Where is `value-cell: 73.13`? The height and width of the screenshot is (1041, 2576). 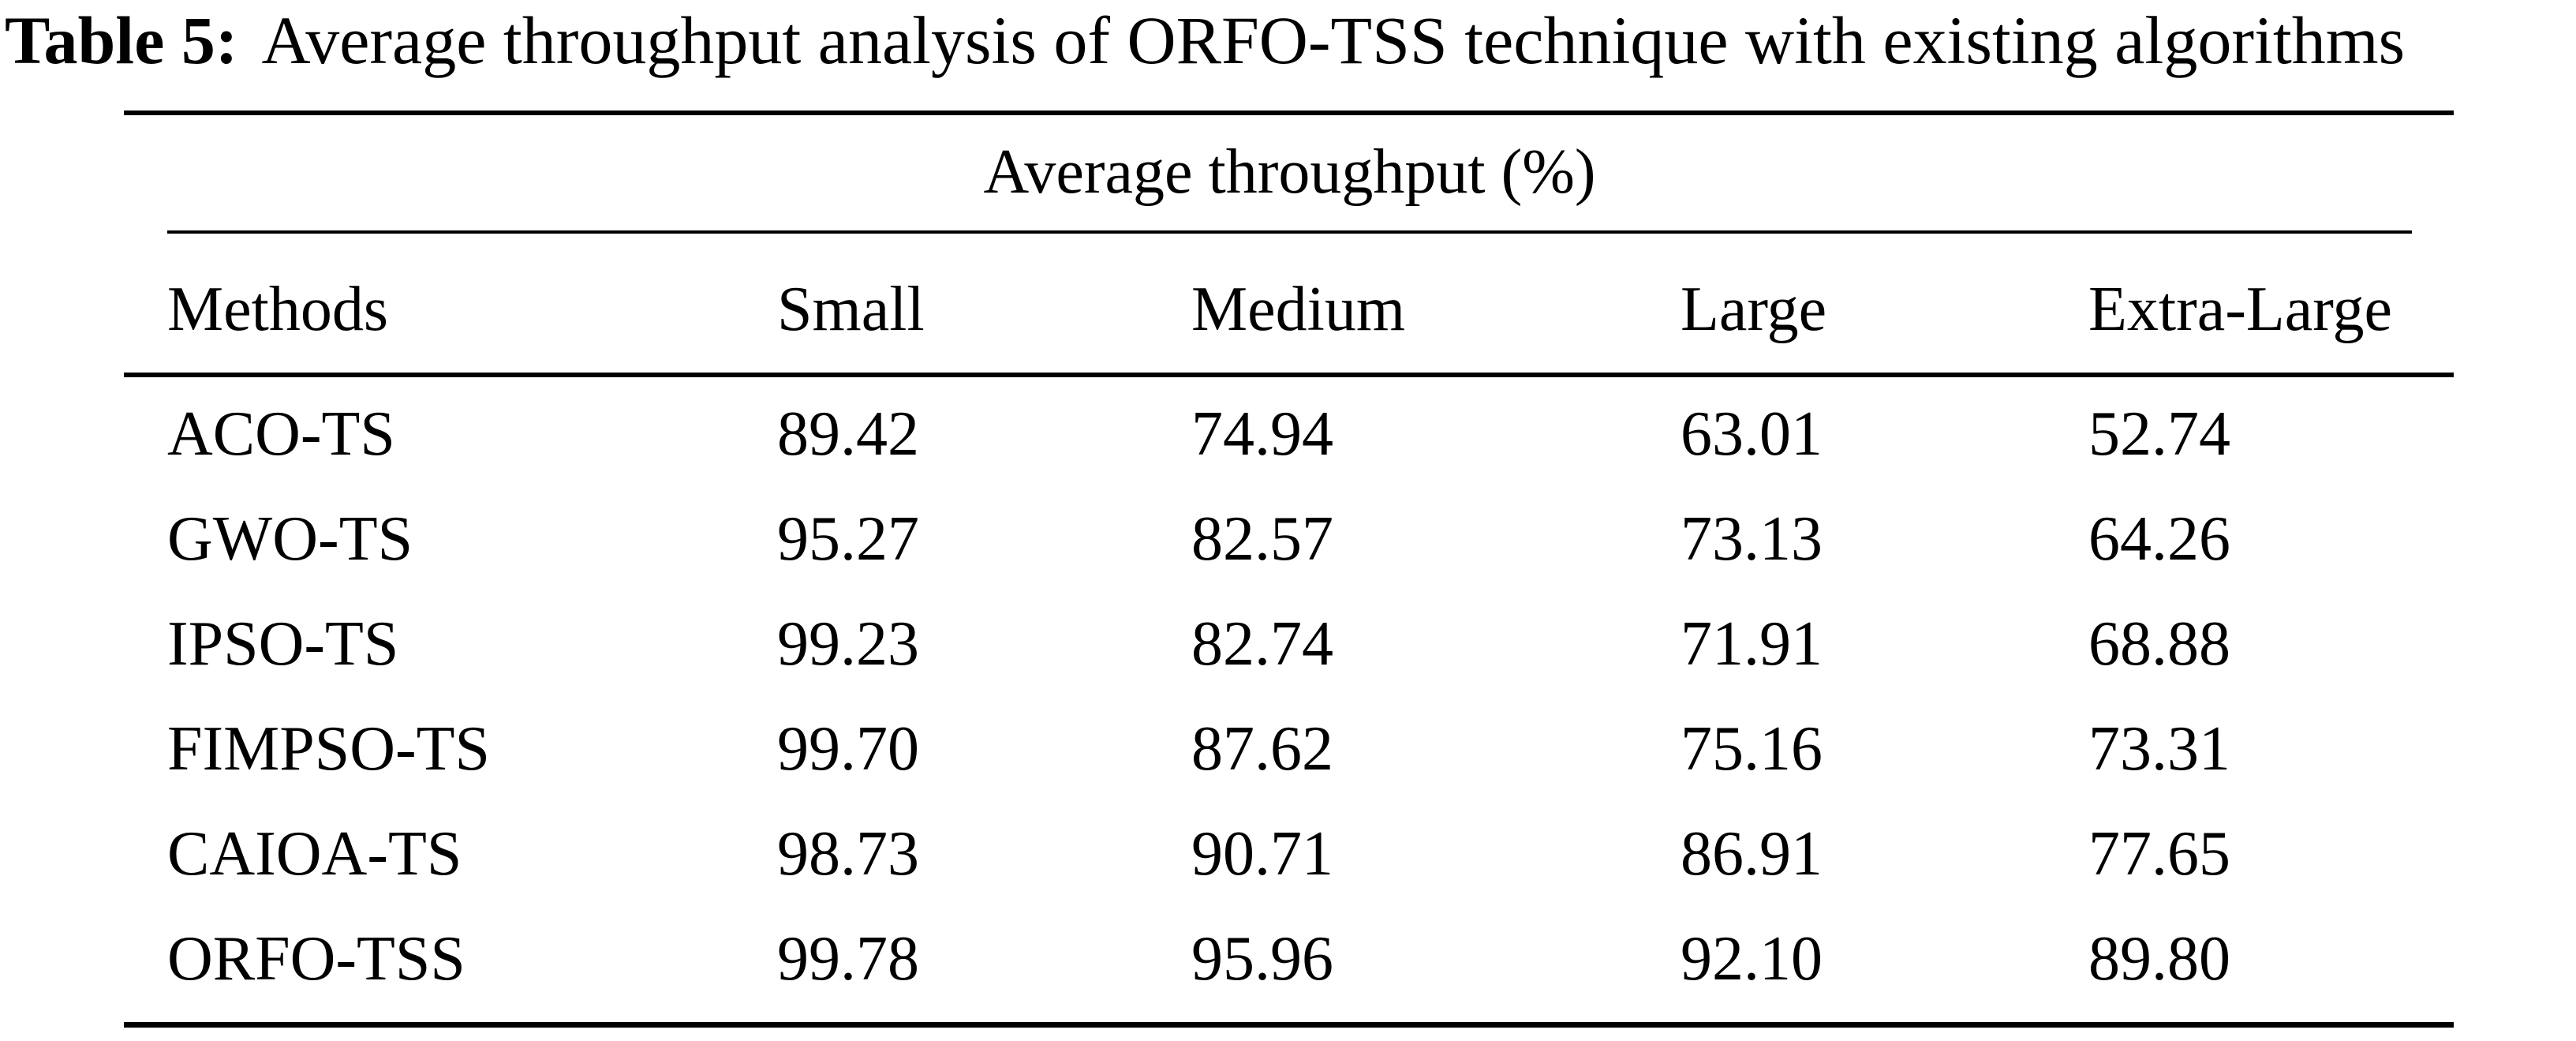 value-cell: 73.13 is located at coordinates (1752, 539).